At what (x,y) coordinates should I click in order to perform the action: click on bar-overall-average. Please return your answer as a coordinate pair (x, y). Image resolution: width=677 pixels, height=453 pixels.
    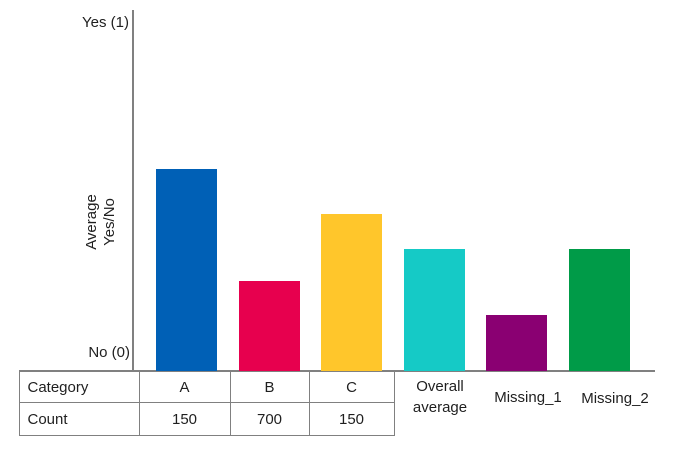
    Looking at the image, I should click on (434, 310).